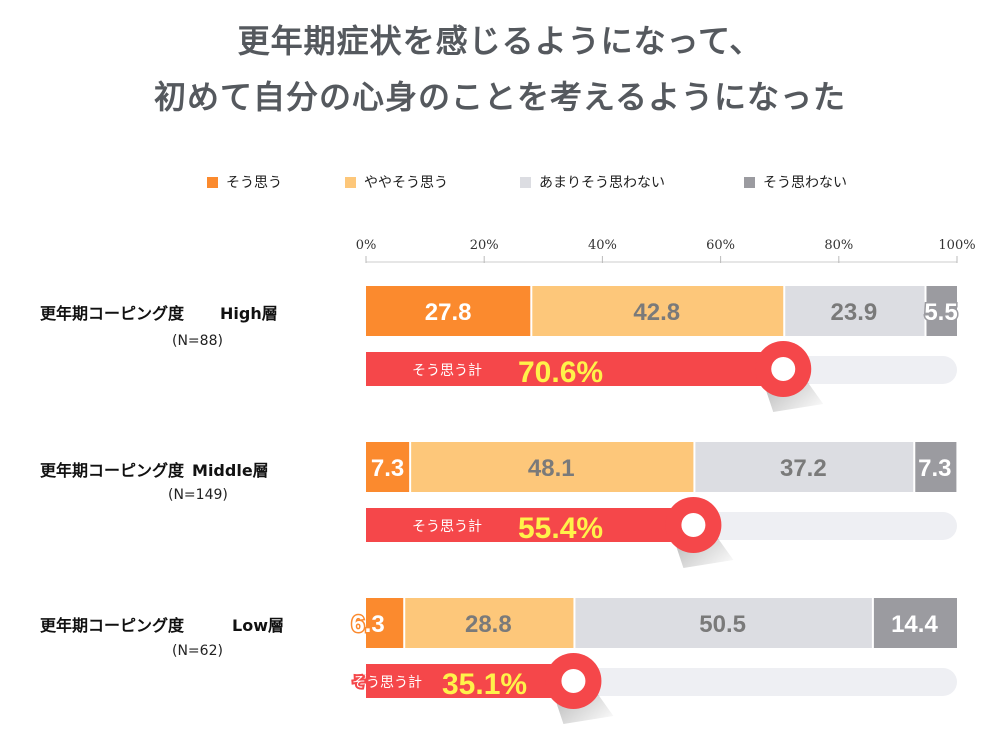 This screenshot has height=745, width=1000. I want to click on data-label: 23.9, so click(854, 312).